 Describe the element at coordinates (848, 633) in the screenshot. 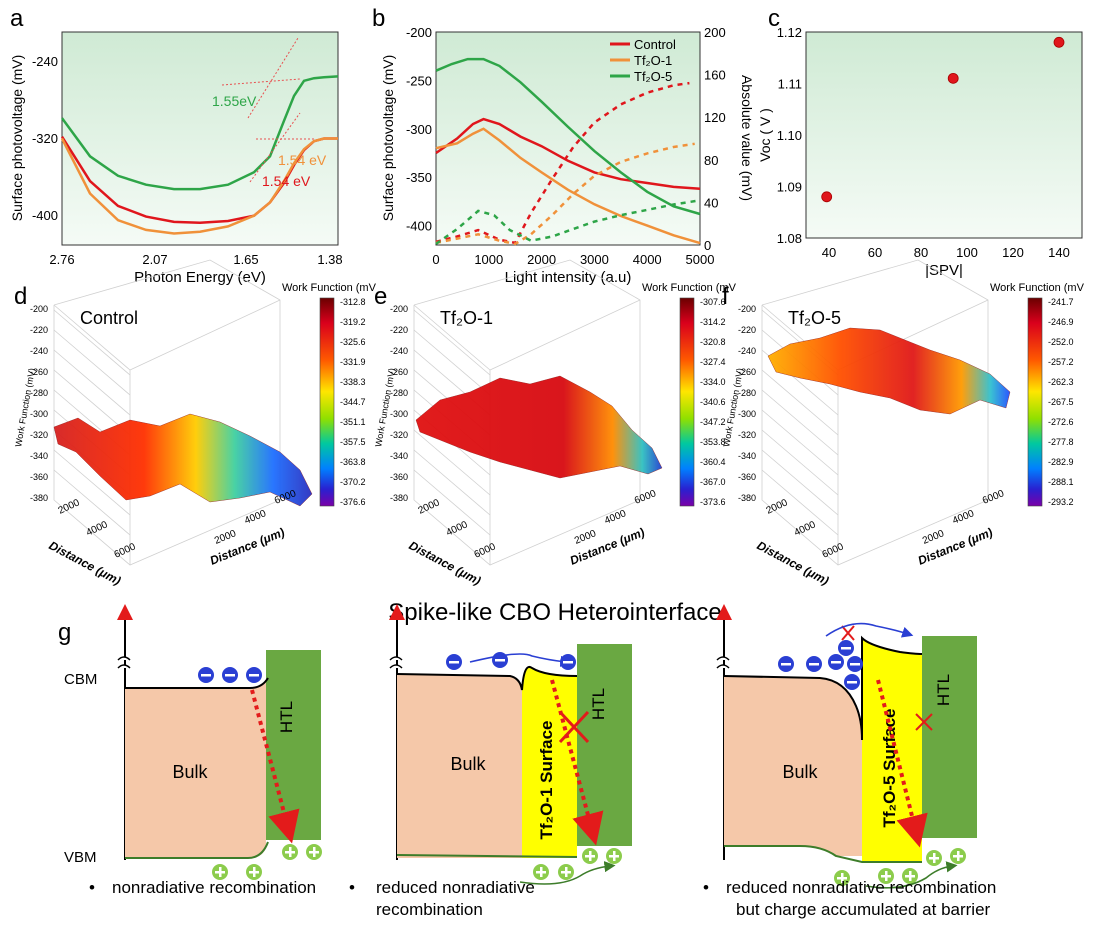

I see `blocked-cross-icon` at that location.